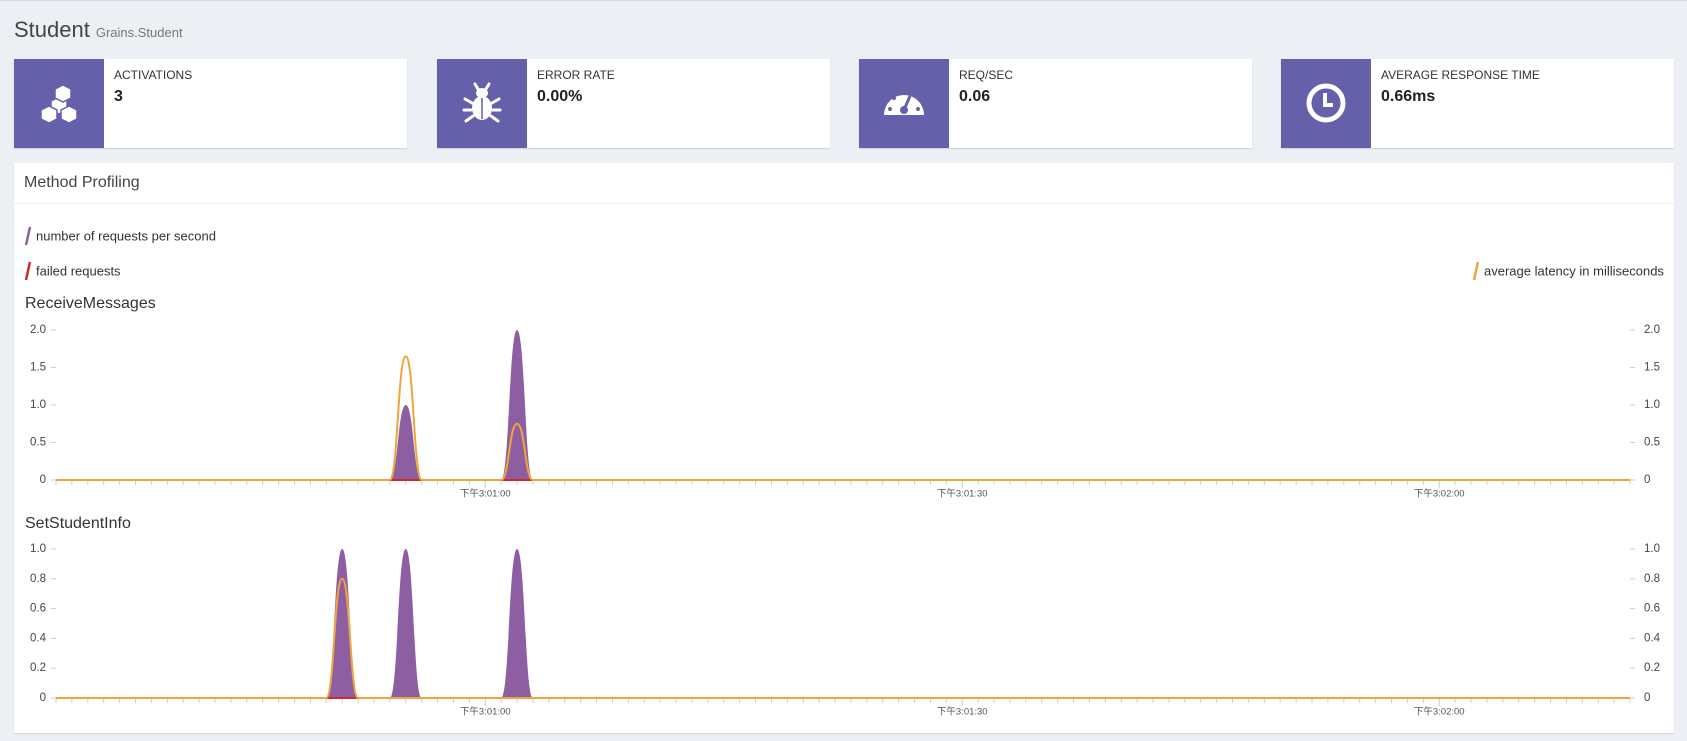 The image size is (1687, 741). What do you see at coordinates (118, 96) in the screenshot?
I see `card-value: 3` at bounding box center [118, 96].